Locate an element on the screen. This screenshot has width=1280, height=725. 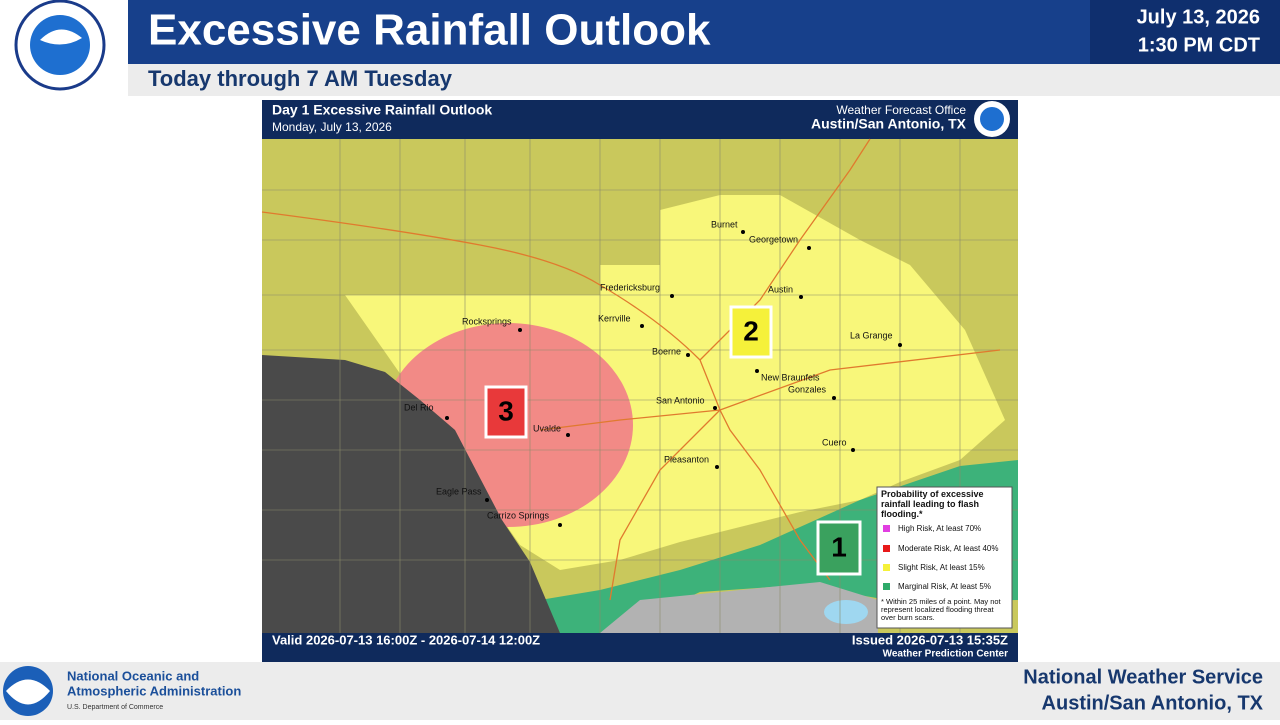
footer-location: Austin/San Antonio, TX is located at coordinates (1153, 703).